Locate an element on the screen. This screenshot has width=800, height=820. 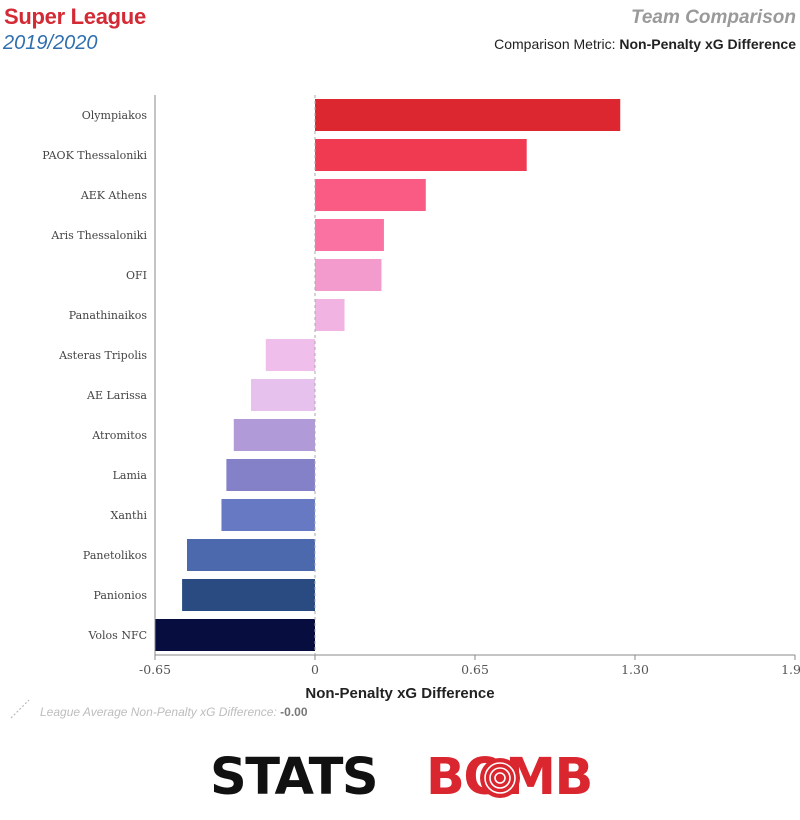
metric-prefix: Comparison Metric: is located at coordinates (555, 44).